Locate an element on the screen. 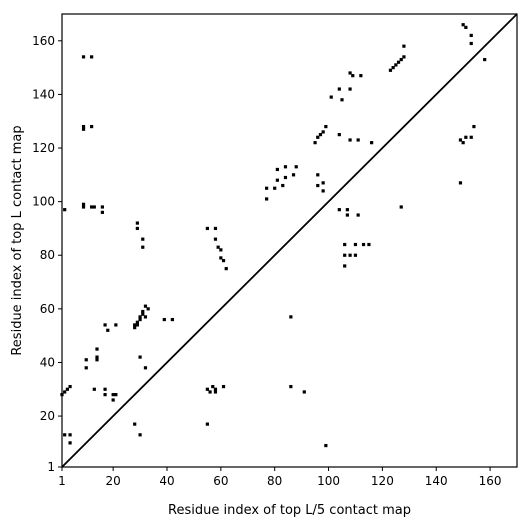 This screenshot has height=531, width=531. y-tick-label: 80 is located at coordinates (47, 255).